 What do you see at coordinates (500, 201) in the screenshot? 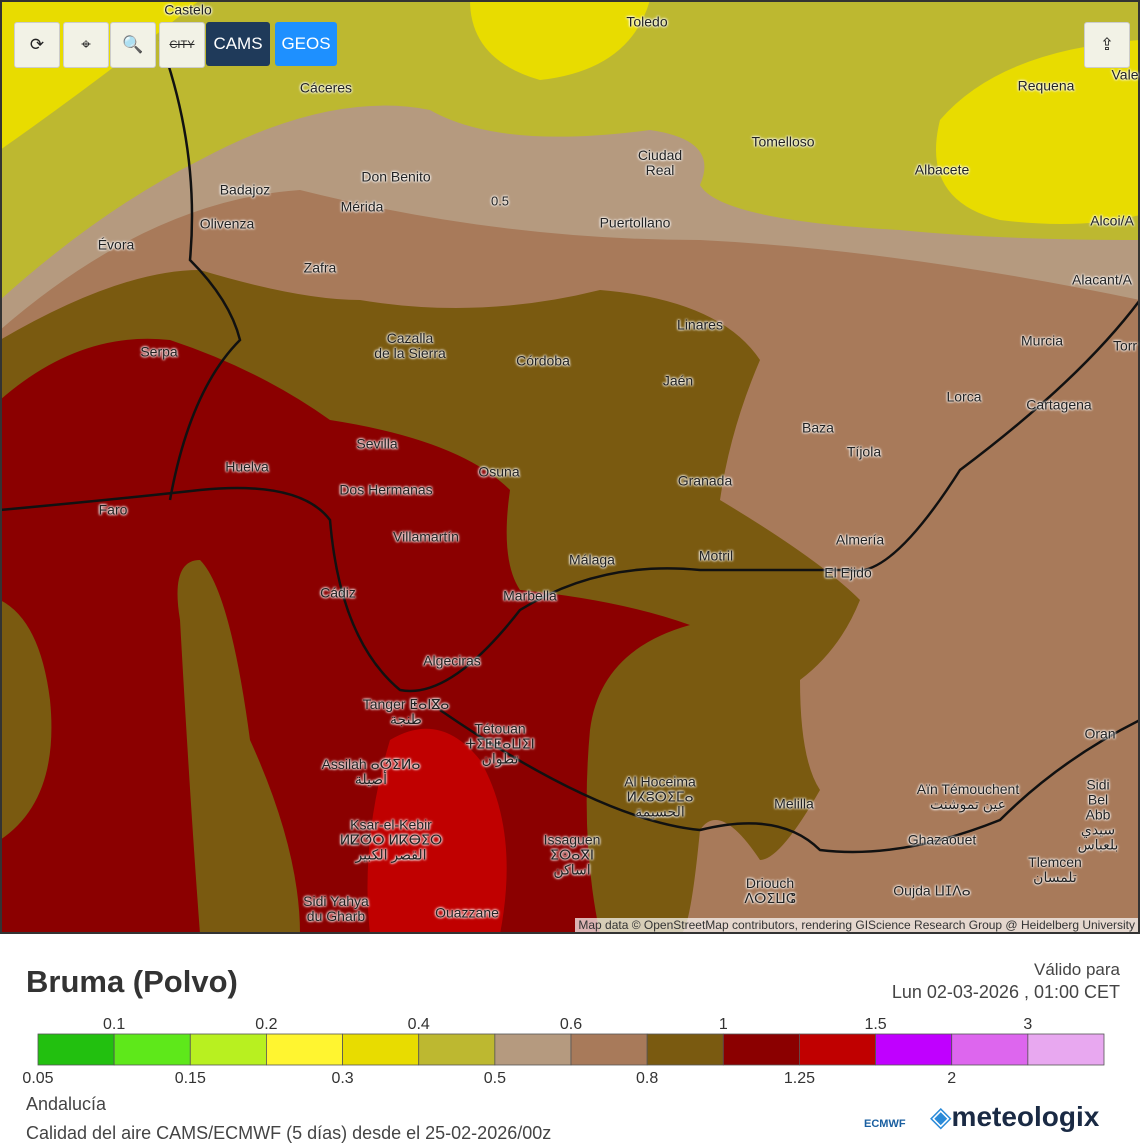
I see `contour-label: 0.5` at bounding box center [500, 201].